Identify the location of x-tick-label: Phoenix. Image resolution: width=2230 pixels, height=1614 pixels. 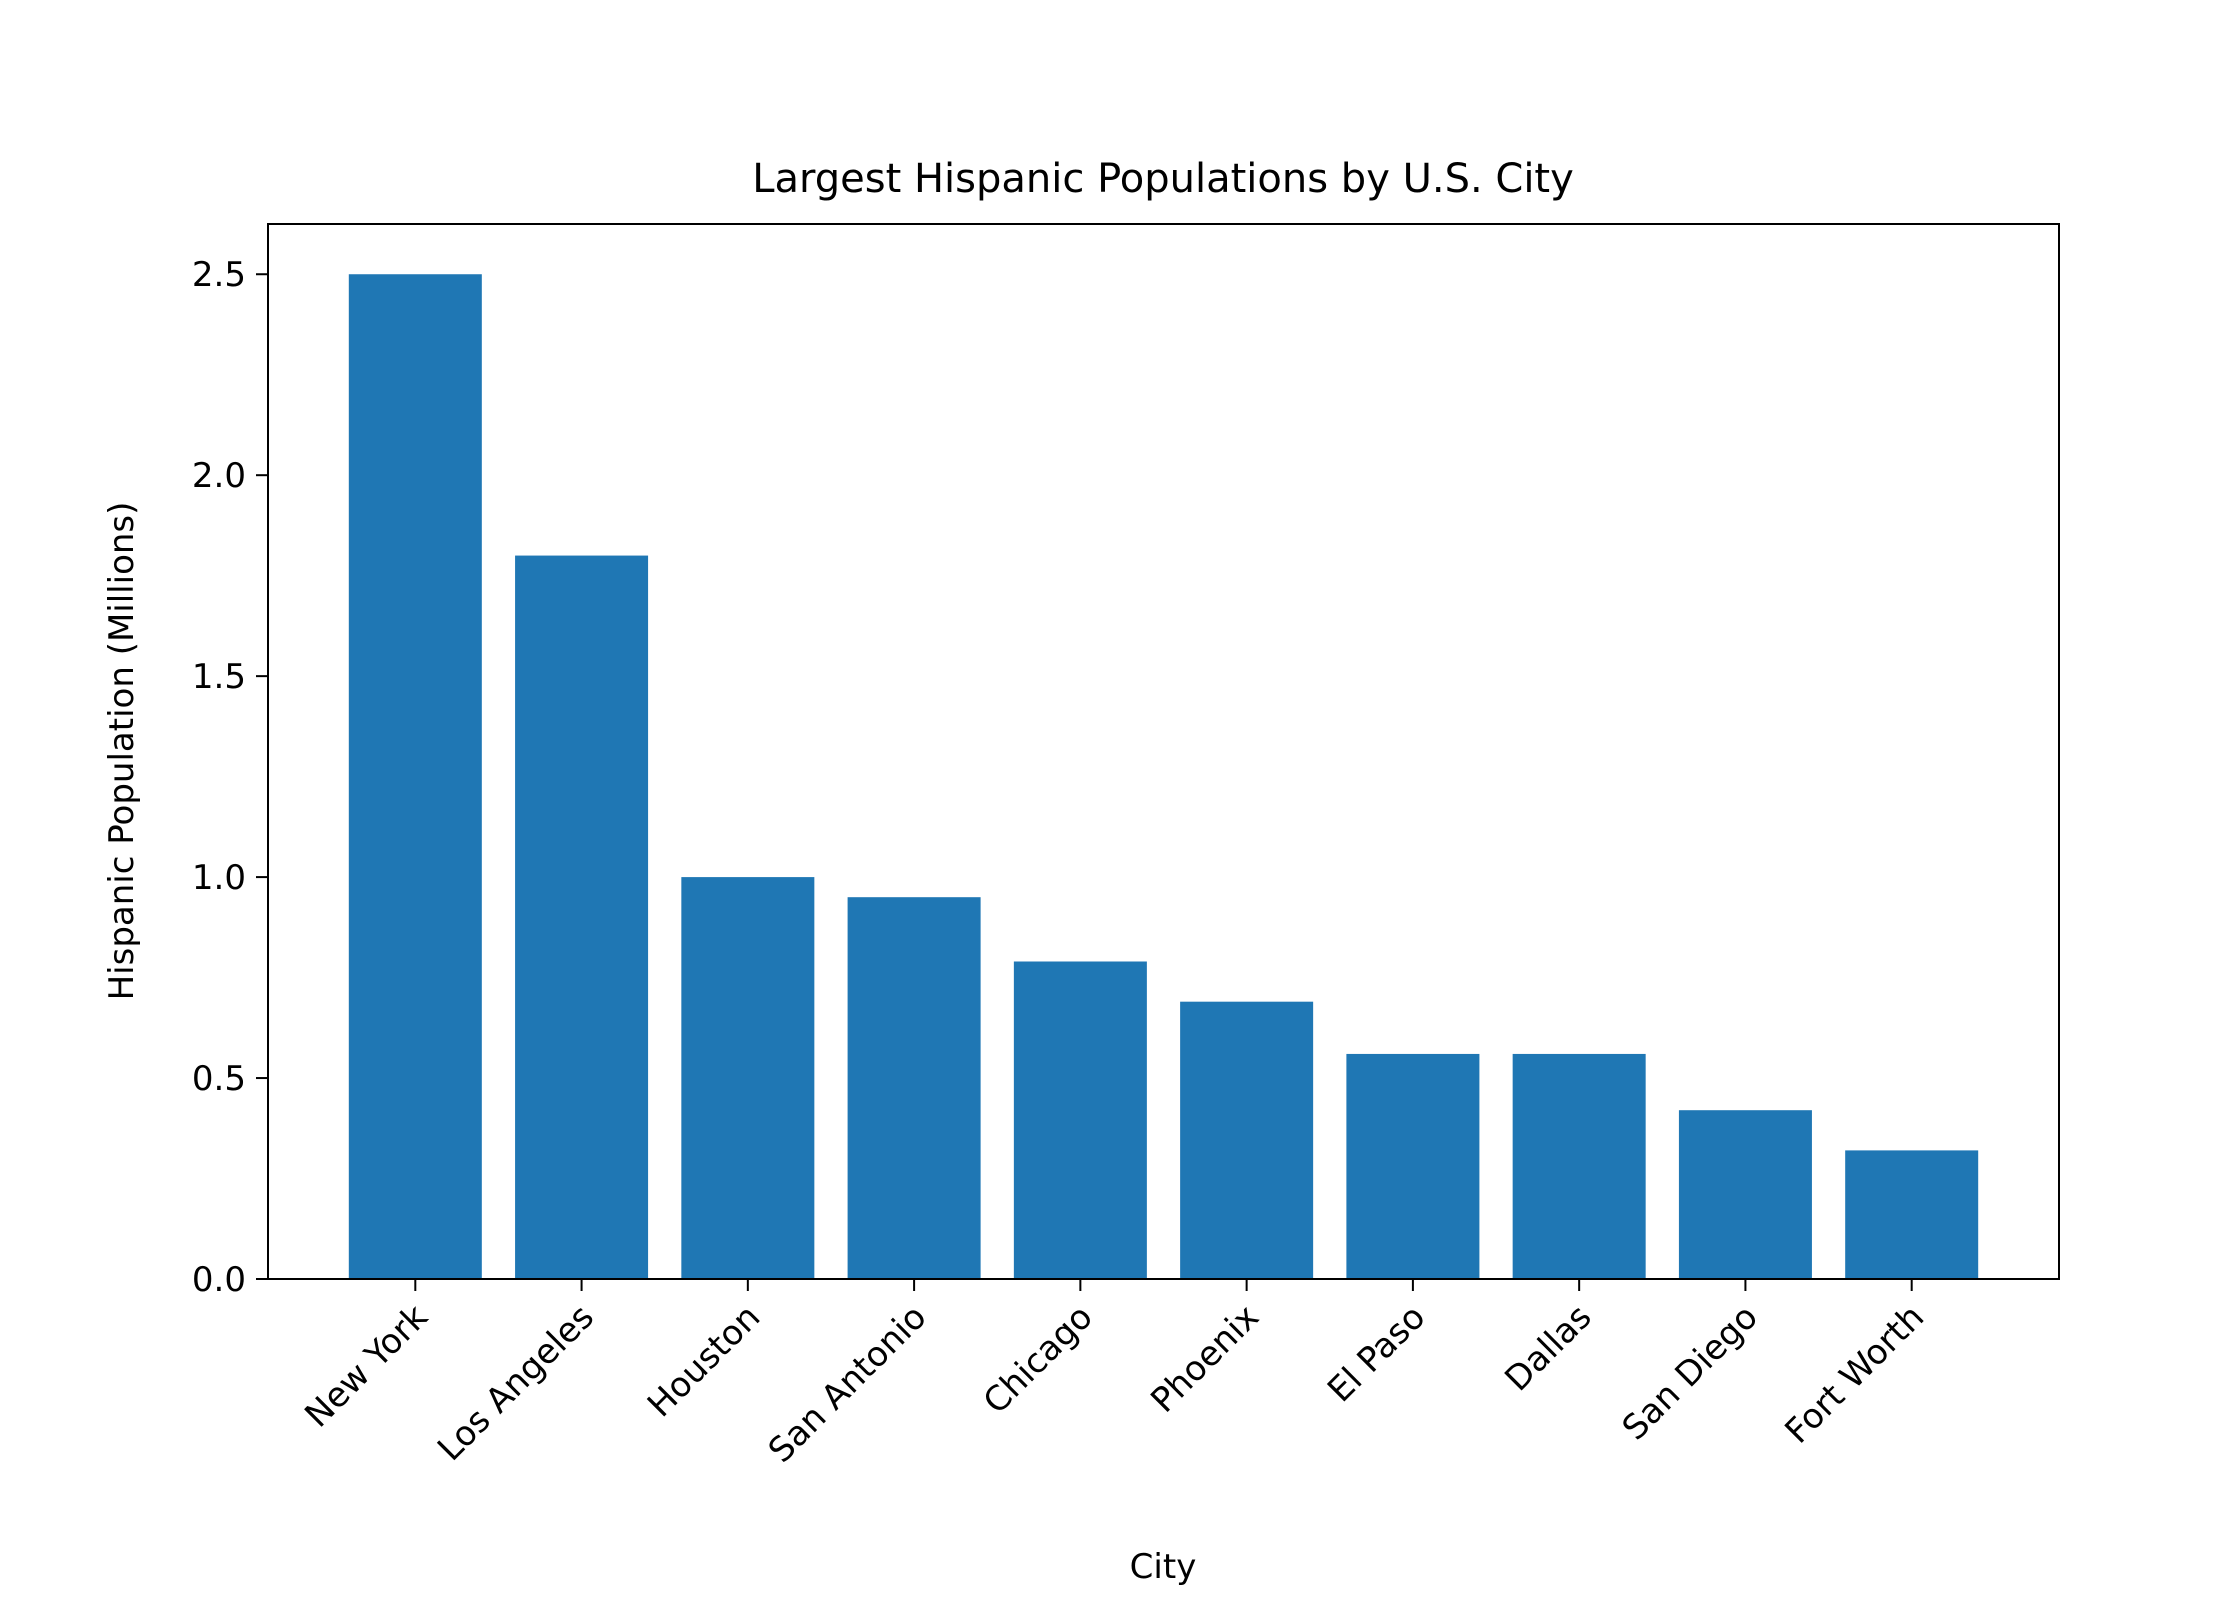
(1205, 1359).